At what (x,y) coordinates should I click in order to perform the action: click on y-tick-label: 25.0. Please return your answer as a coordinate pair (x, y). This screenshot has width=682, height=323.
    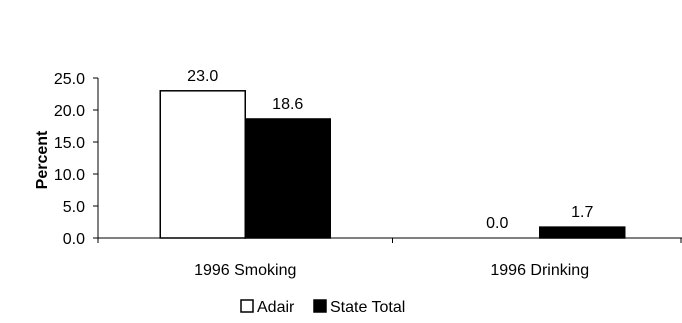
    Looking at the image, I should click on (69, 79).